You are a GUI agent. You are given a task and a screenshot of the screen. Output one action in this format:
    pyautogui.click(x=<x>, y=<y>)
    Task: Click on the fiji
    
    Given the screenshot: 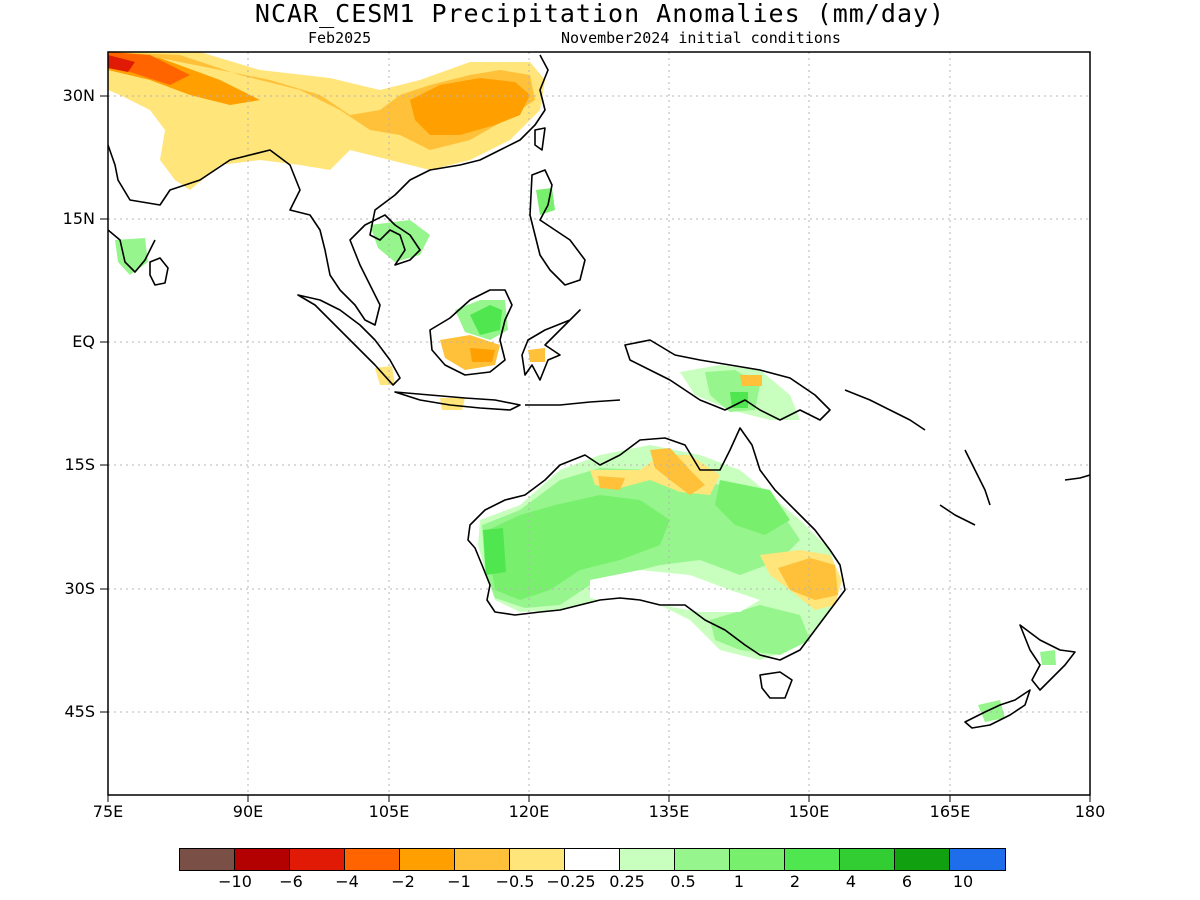 What is the action you would take?
    pyautogui.click(x=1077, y=477)
    